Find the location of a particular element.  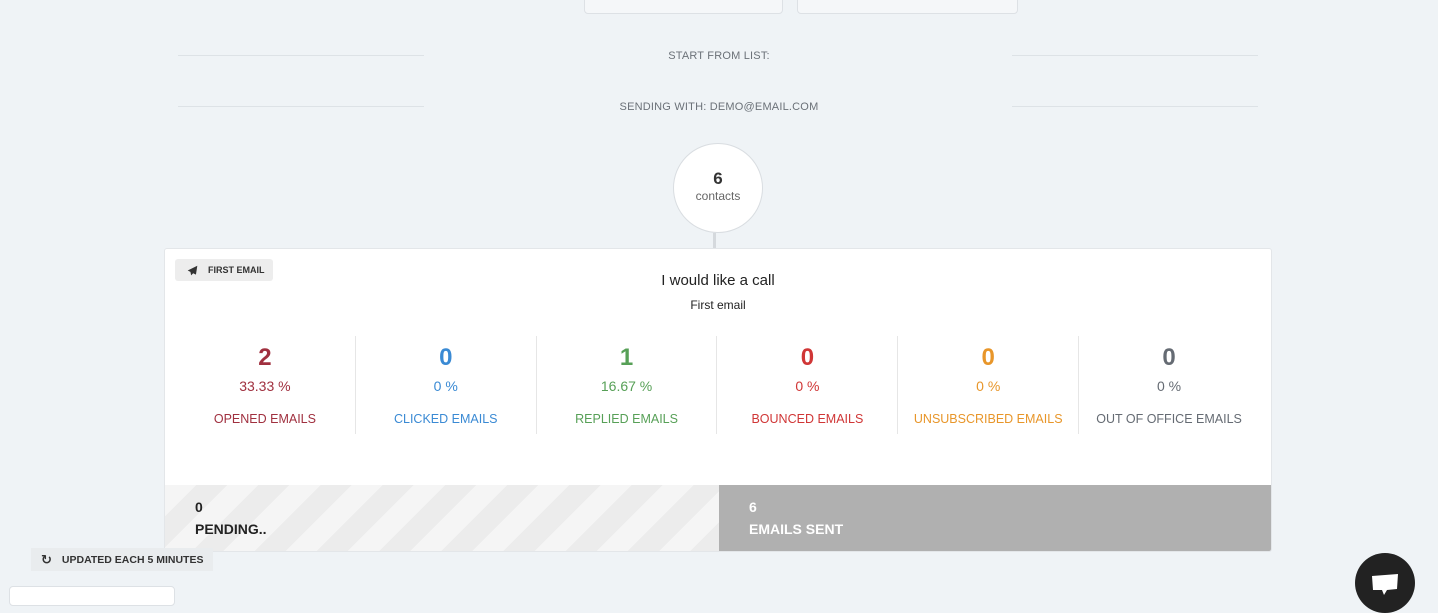

chat-button is located at coordinates (1385, 583).